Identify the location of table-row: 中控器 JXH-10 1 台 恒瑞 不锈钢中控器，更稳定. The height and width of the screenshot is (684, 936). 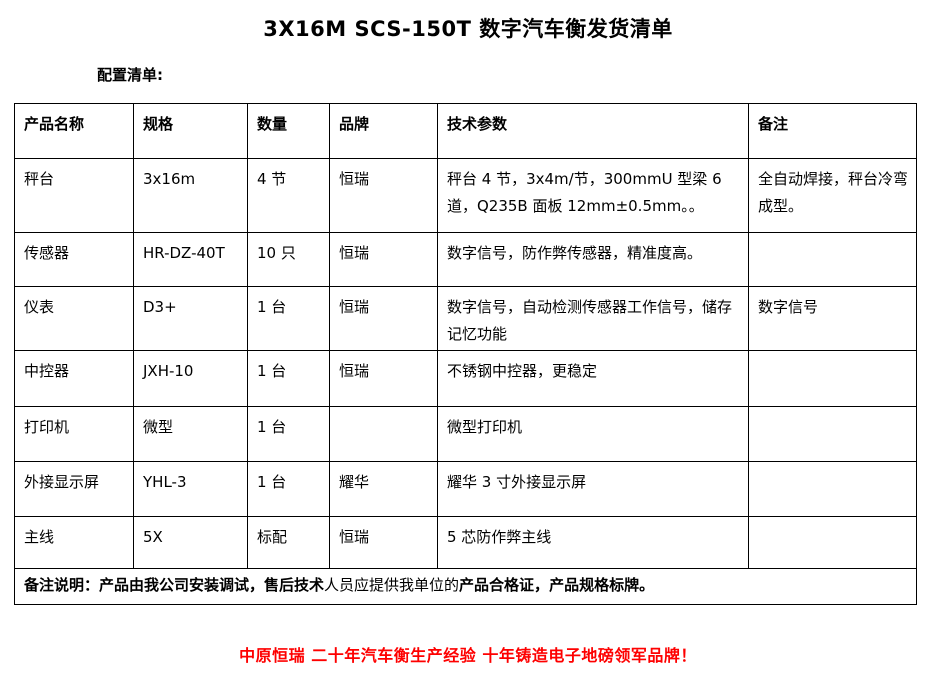
(465, 378).